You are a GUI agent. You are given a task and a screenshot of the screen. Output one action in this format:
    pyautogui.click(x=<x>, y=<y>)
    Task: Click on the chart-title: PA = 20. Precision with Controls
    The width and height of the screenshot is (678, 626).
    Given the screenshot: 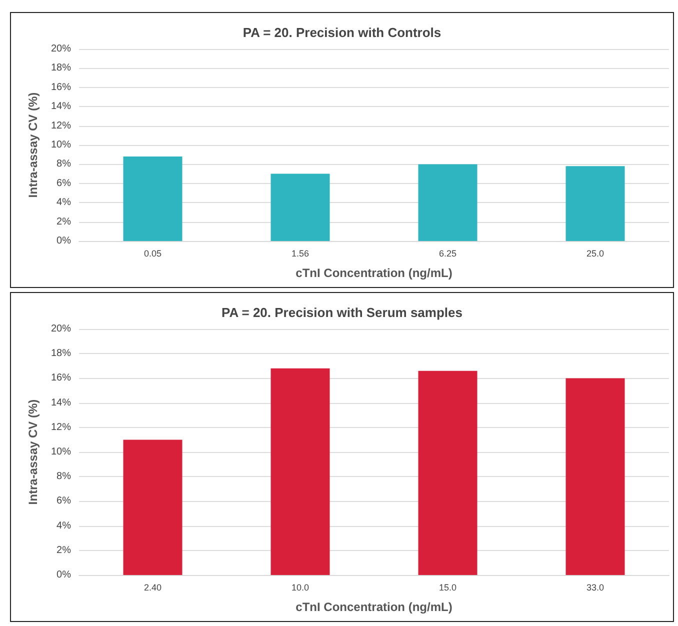 What is the action you would take?
    pyautogui.click(x=342, y=32)
    